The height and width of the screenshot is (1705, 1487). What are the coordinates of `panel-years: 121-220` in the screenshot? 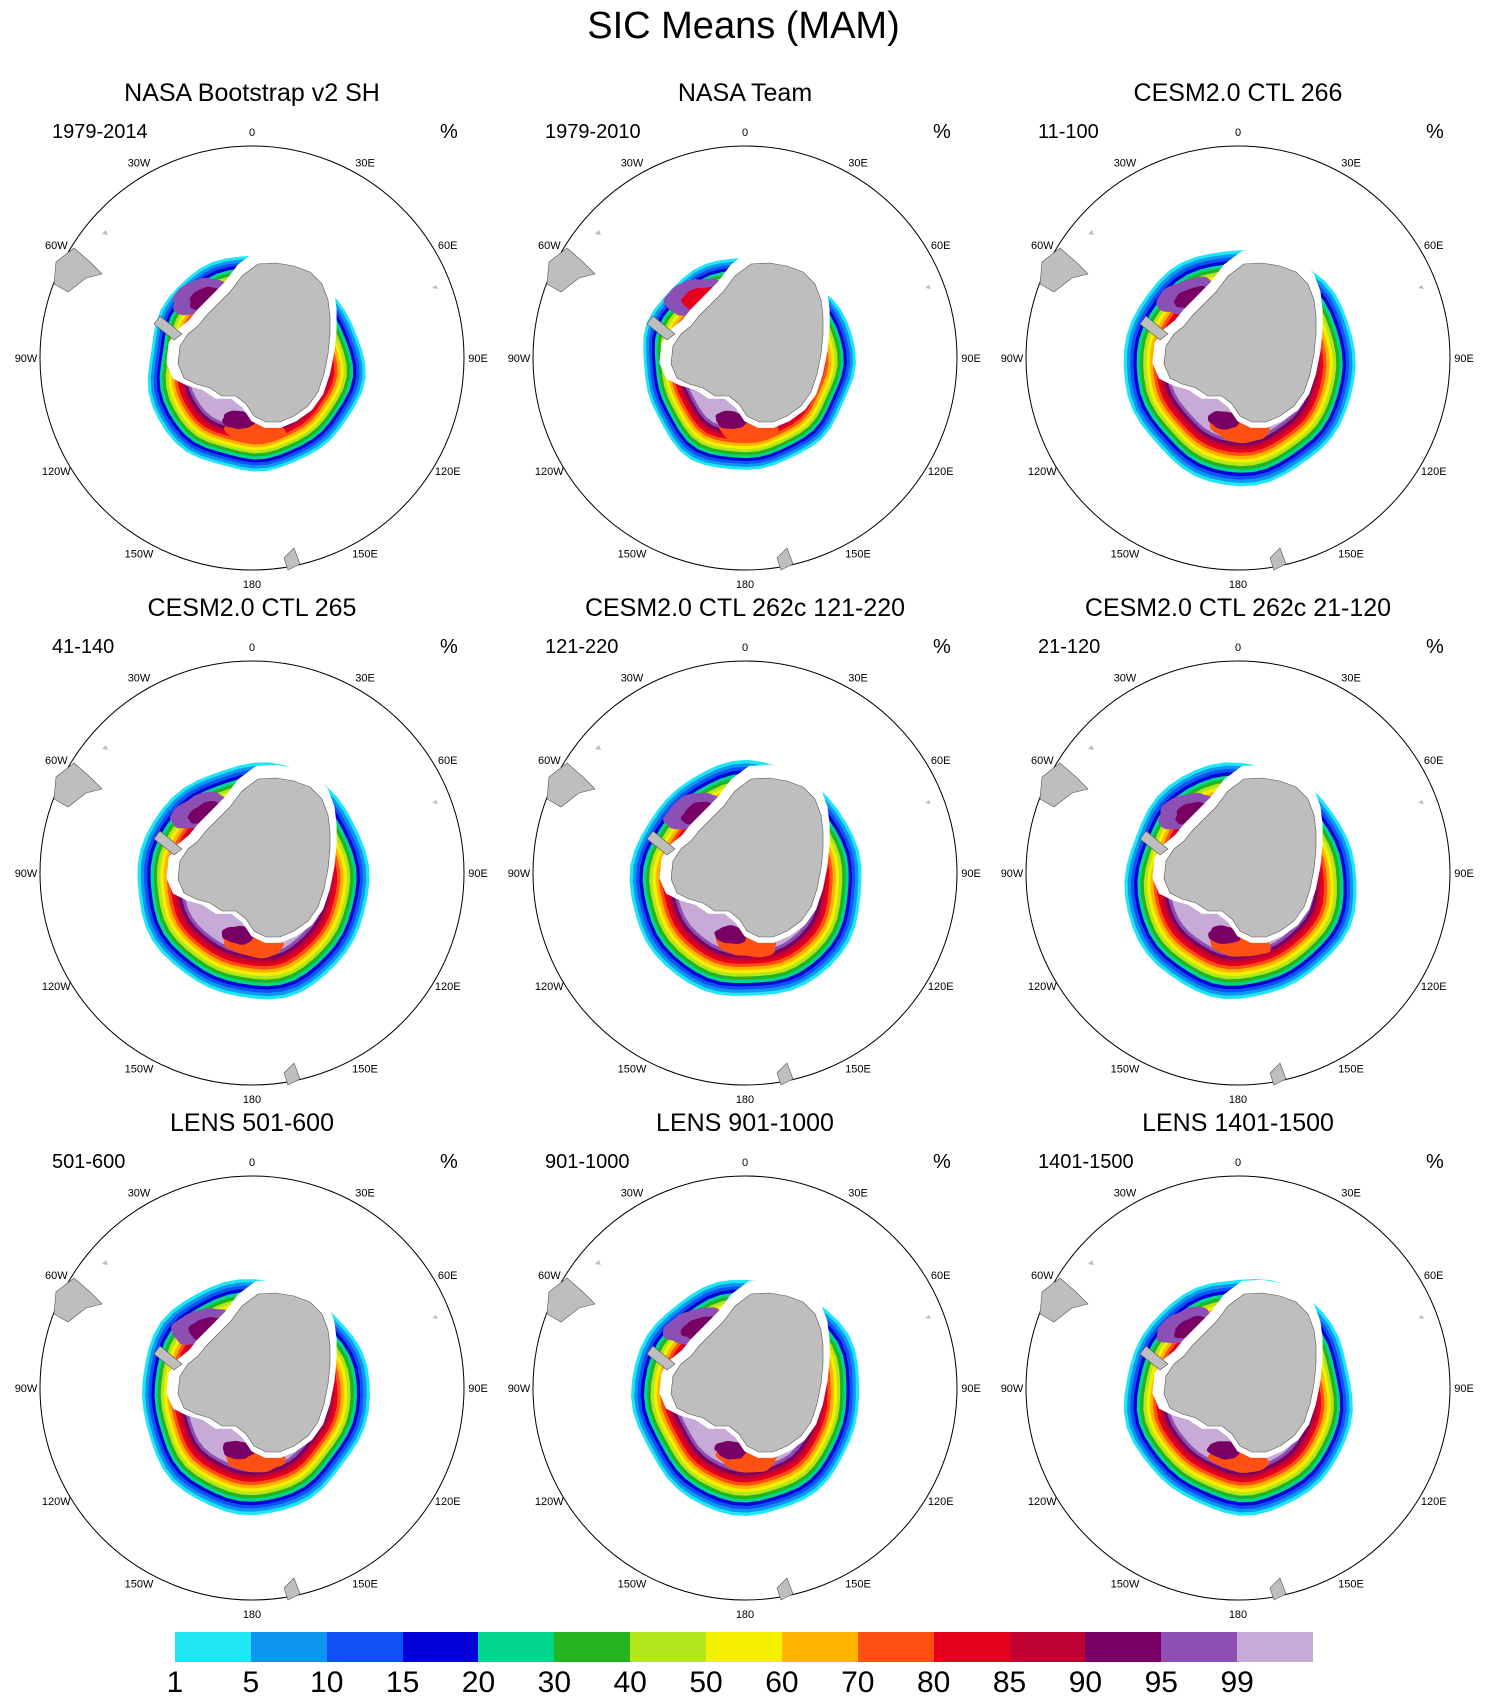 It's located at (582, 647).